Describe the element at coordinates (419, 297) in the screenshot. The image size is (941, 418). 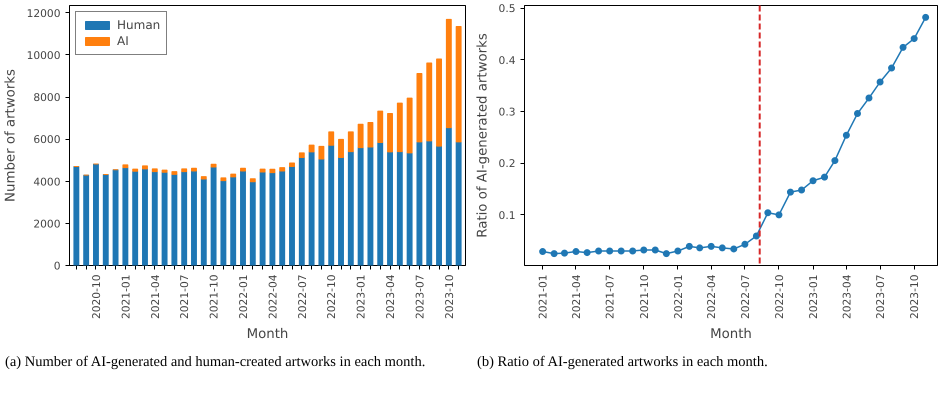
I see `x-tick-label: 2023-07` at that location.